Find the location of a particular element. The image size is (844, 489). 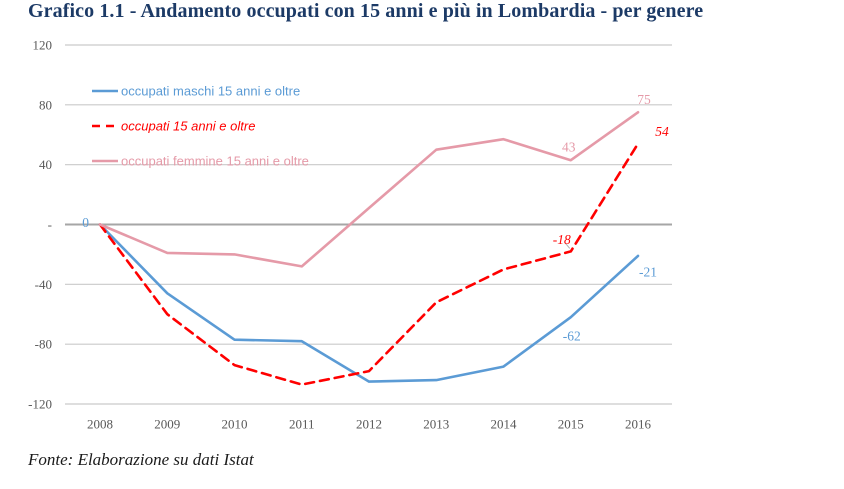

x-tick-label: 2010 is located at coordinates (235, 424).